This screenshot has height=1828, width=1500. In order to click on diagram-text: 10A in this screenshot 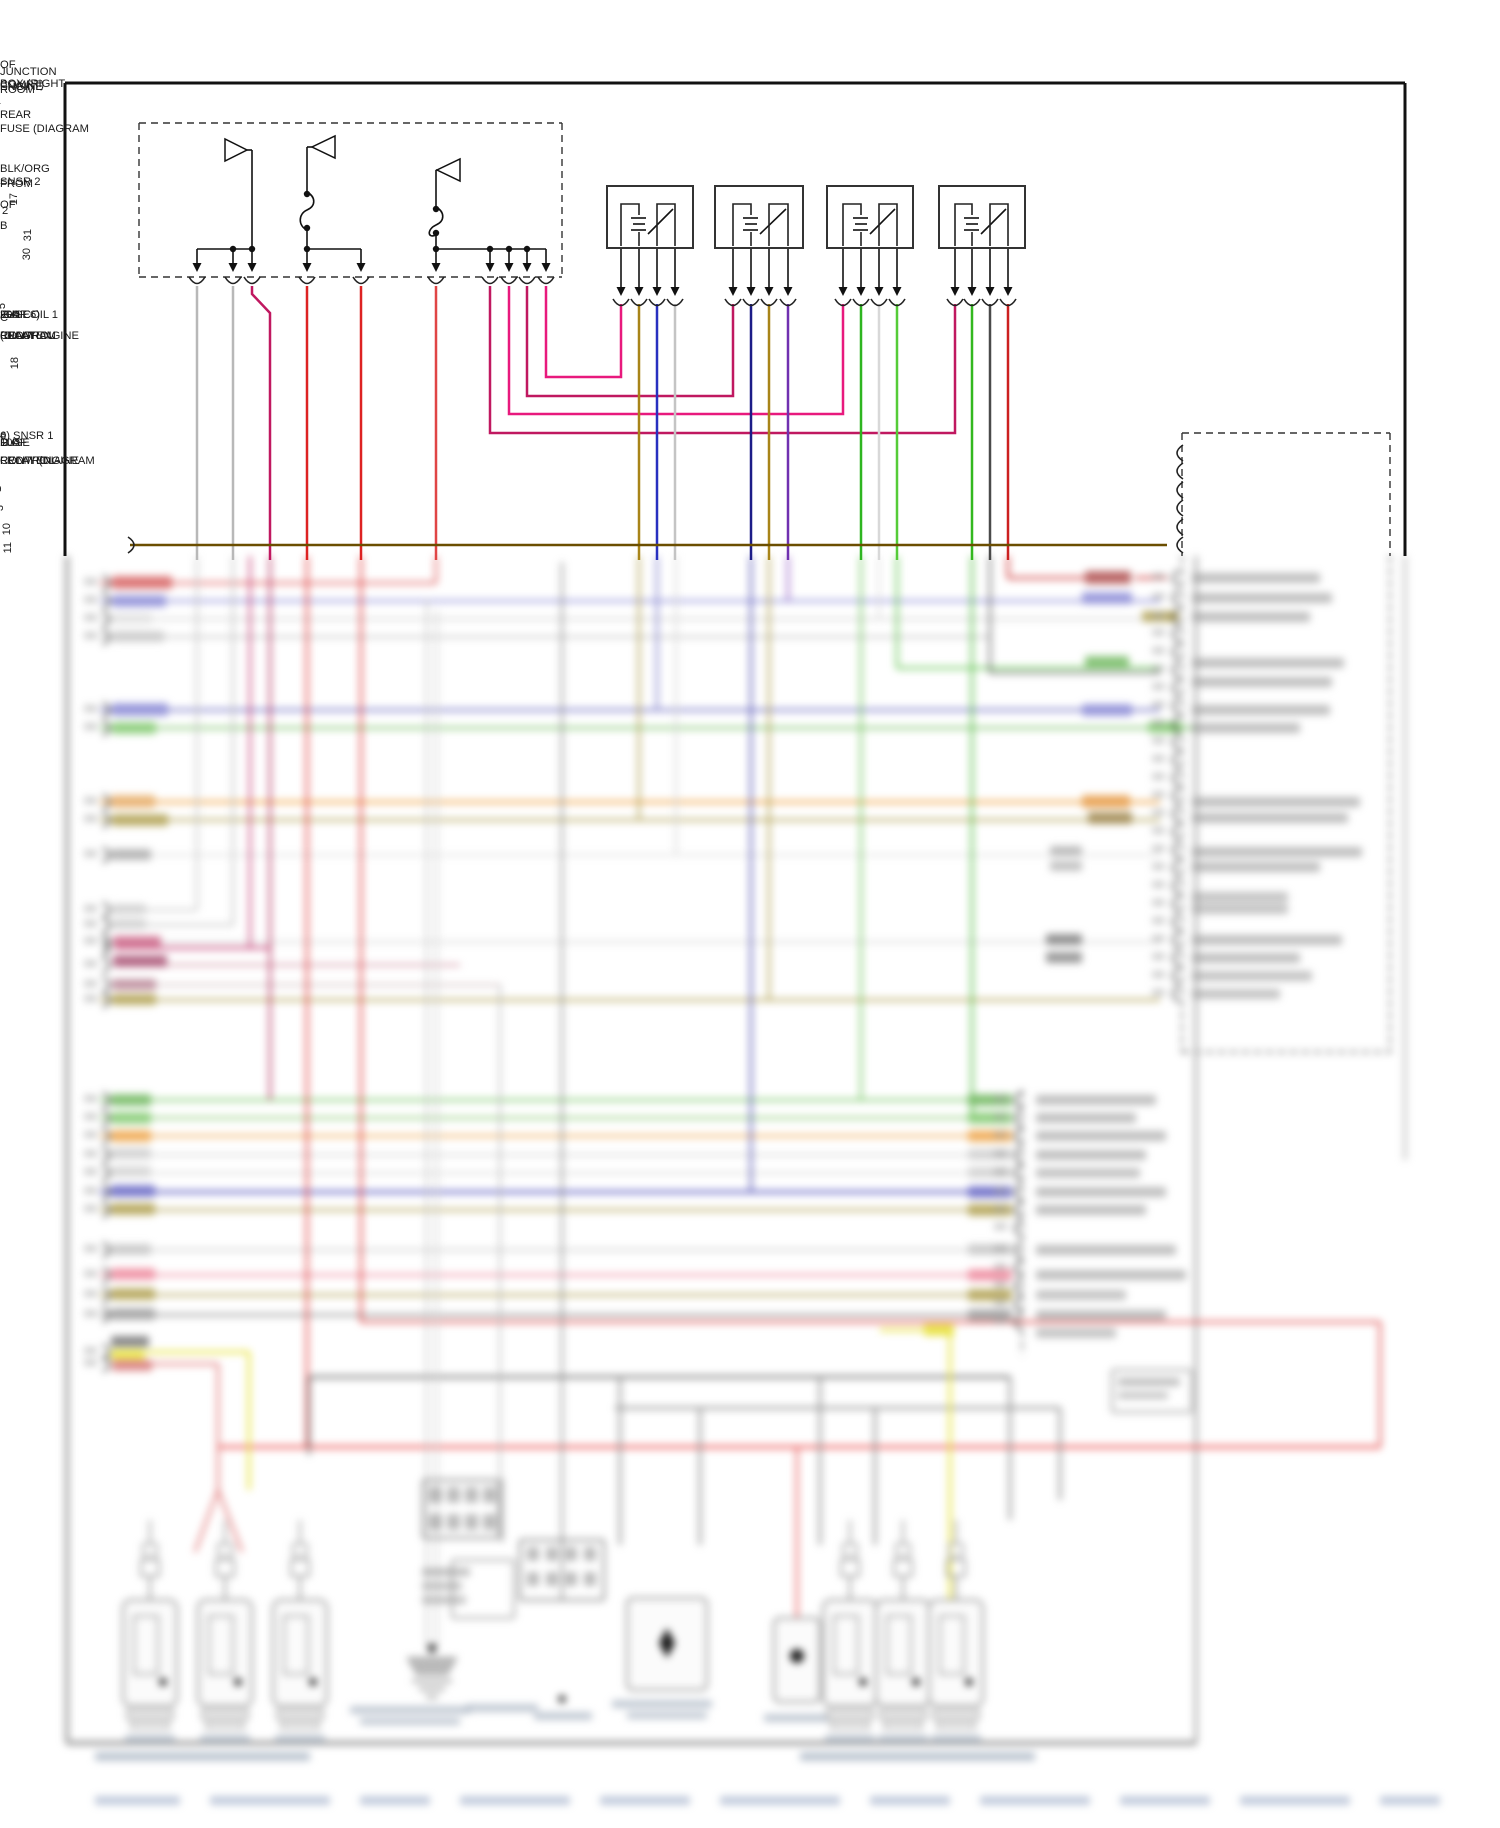, I will do `click(10, 443)`.